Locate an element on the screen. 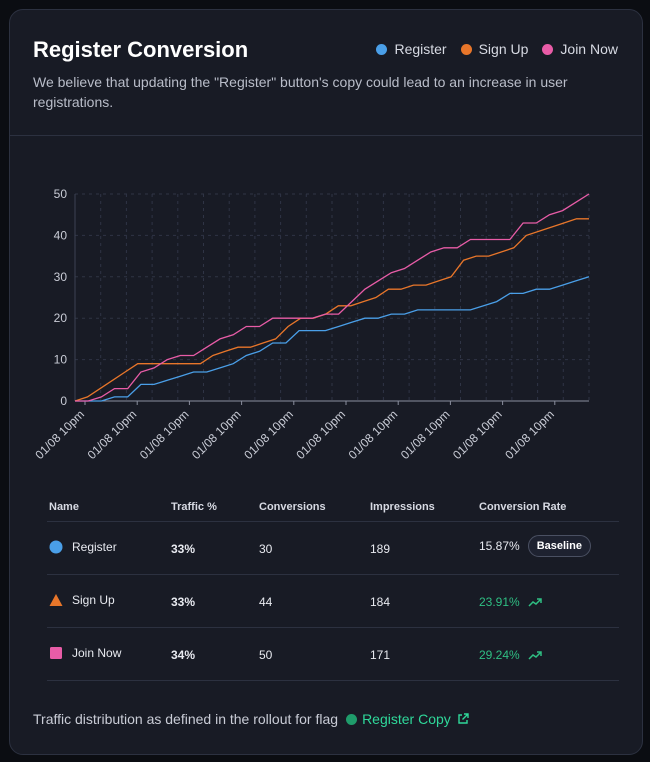 Image resolution: width=650 pixels, height=762 pixels. flag-link: Register Copy is located at coordinates (408, 719).